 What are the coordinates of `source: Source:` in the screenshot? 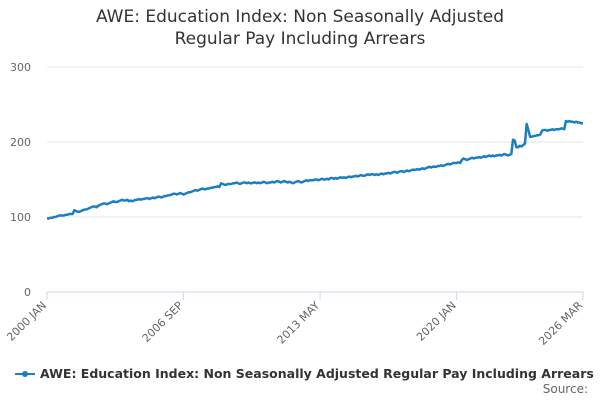 It's located at (565, 389).